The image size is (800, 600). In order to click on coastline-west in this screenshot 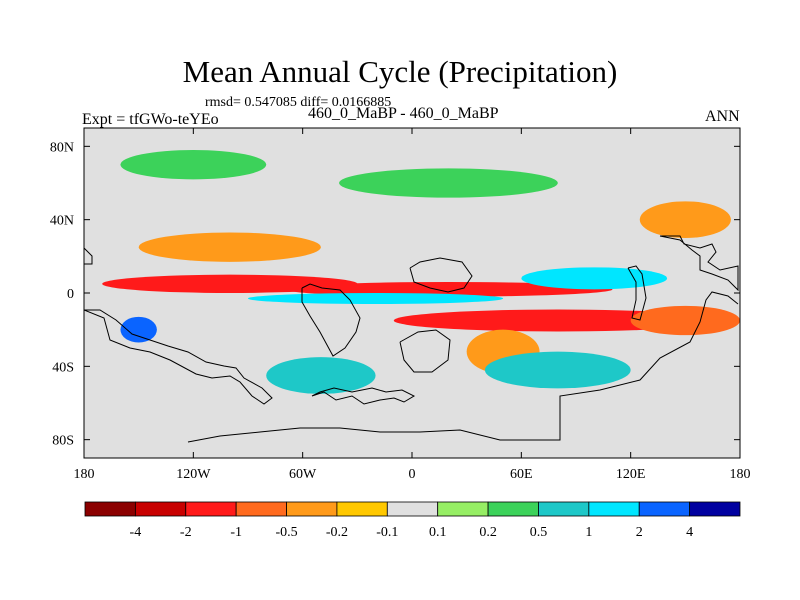, I will do `click(88, 256)`.